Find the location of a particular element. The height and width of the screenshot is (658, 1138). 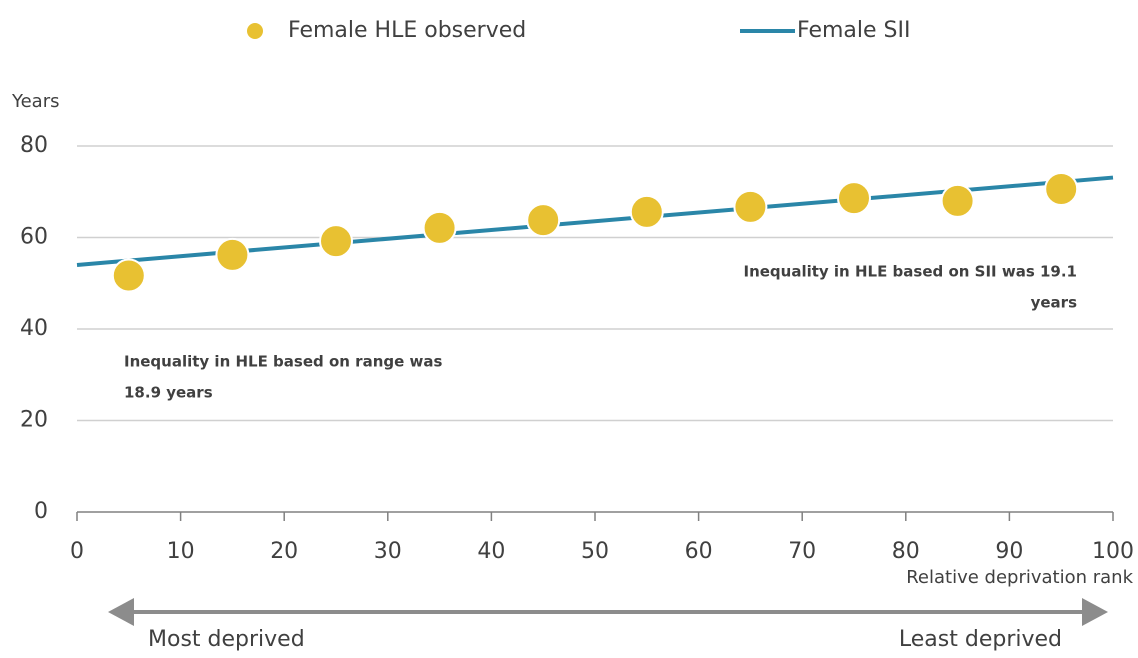

arrow-label-right: Least deprived is located at coordinates (980, 639).